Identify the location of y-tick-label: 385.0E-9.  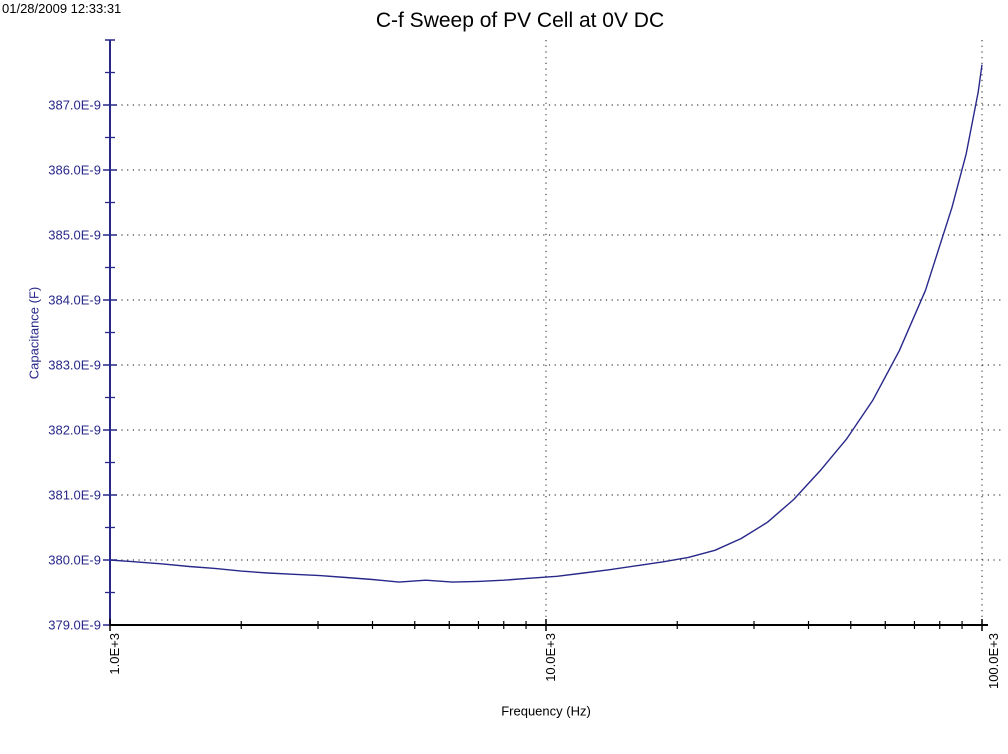
(74, 235).